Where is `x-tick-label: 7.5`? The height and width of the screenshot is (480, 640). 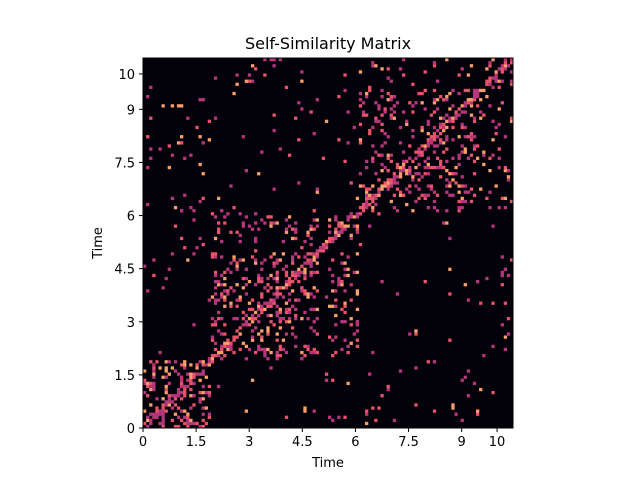
x-tick-label: 7.5 is located at coordinates (408, 442).